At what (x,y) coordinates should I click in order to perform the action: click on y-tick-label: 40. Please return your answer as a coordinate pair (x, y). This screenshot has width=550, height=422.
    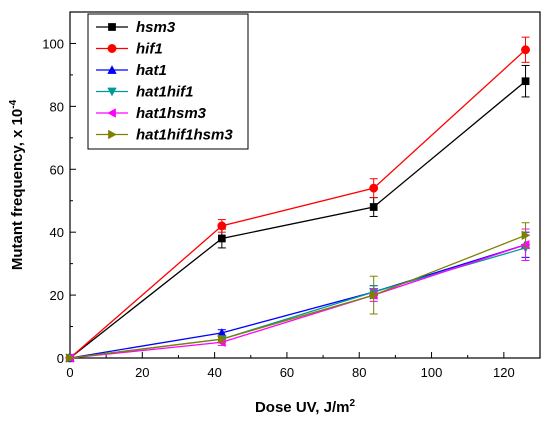
    Looking at the image, I should click on (57, 232).